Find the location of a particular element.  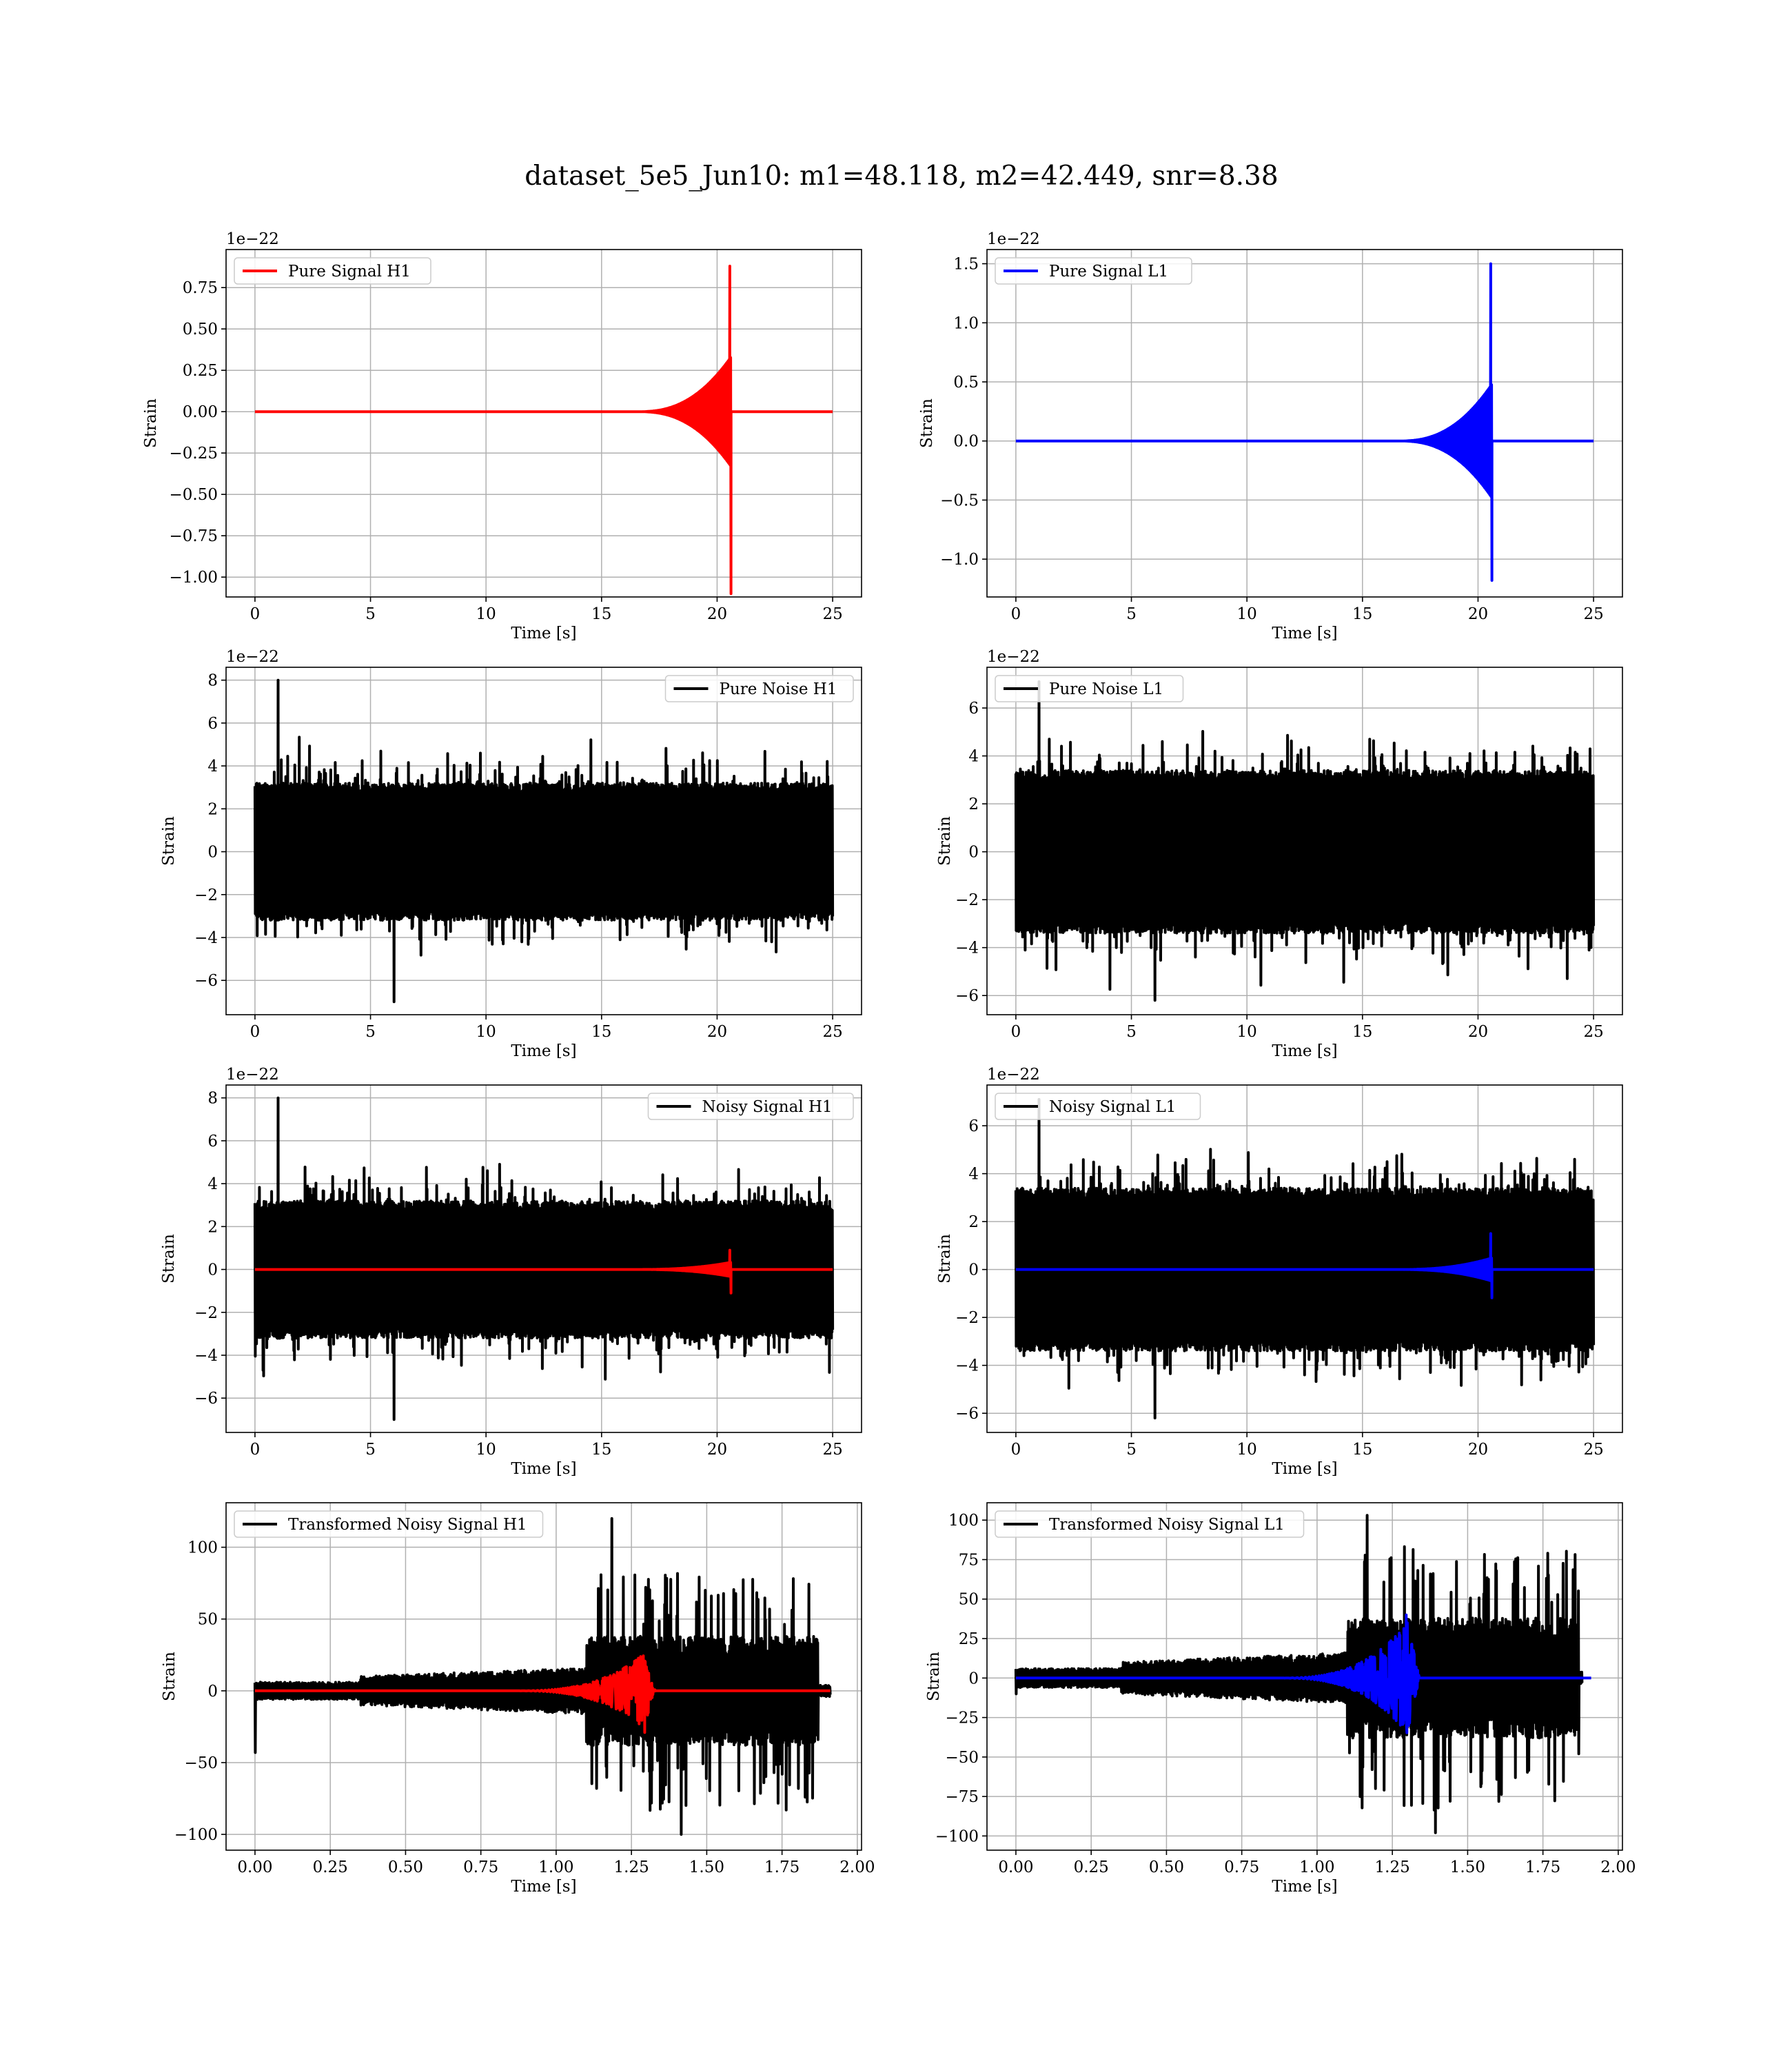

y-tick-label: −100 is located at coordinates (196, 1835).